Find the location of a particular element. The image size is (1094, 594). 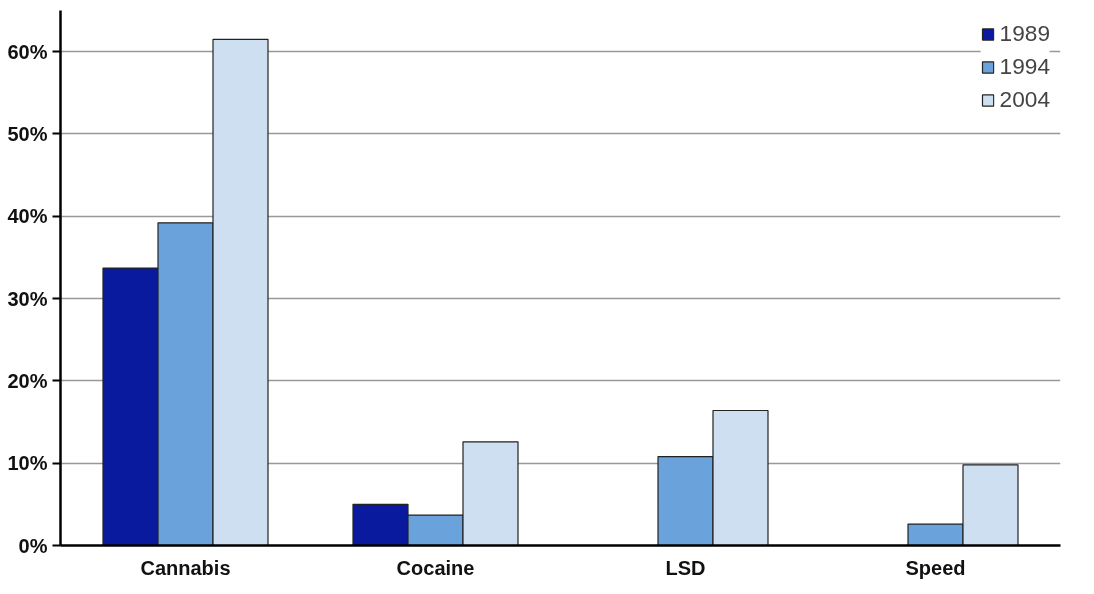

y-tick-label: 60% is located at coordinates (27, 51).